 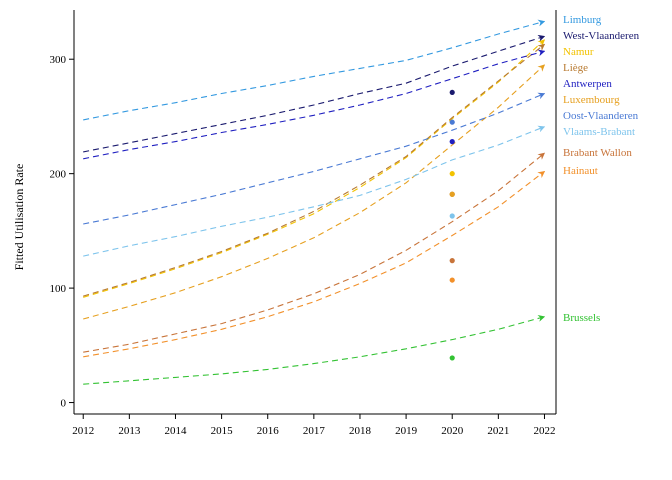 I want to click on y-tick-label: 200, so click(x=58, y=175).